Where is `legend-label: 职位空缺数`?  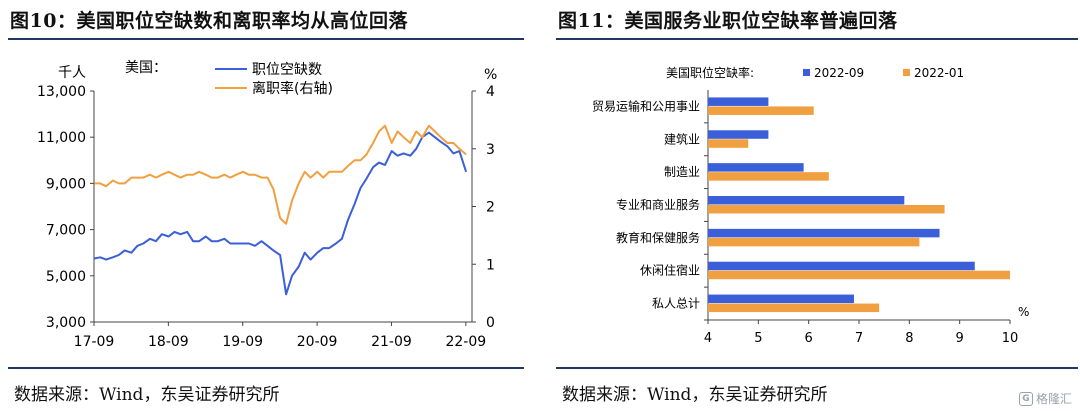
legend-label: 职位空缺数 is located at coordinates (287, 70).